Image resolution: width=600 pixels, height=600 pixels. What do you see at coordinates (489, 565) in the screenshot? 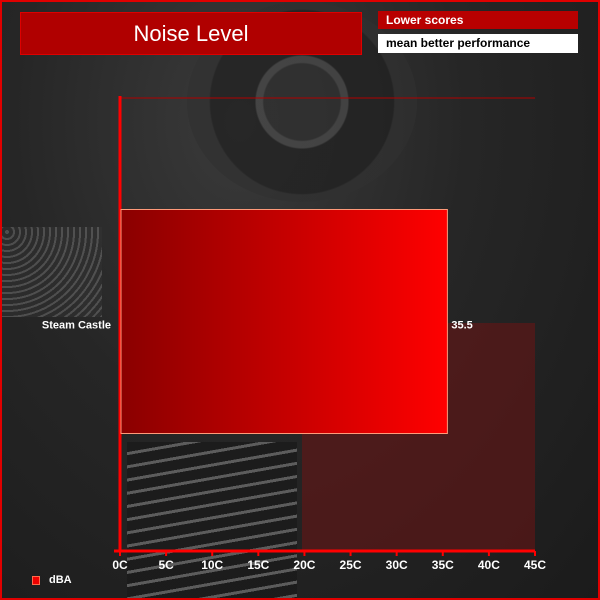
I see `x-tick-label: 40C` at bounding box center [489, 565].